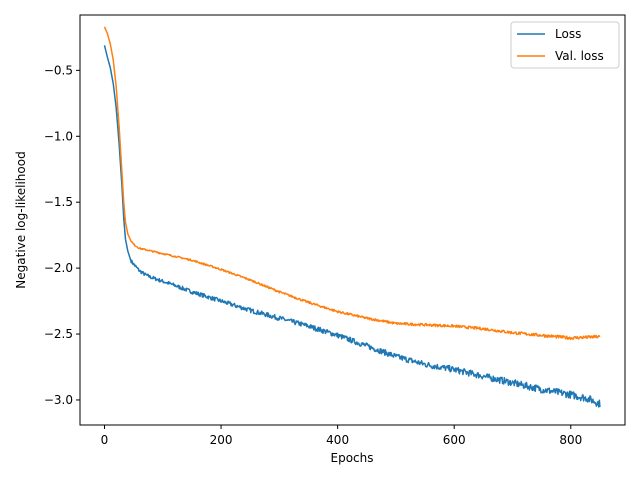 The width and height of the screenshot is (640, 480). I want to click on y-tick-label: −0.5, so click(58, 70).